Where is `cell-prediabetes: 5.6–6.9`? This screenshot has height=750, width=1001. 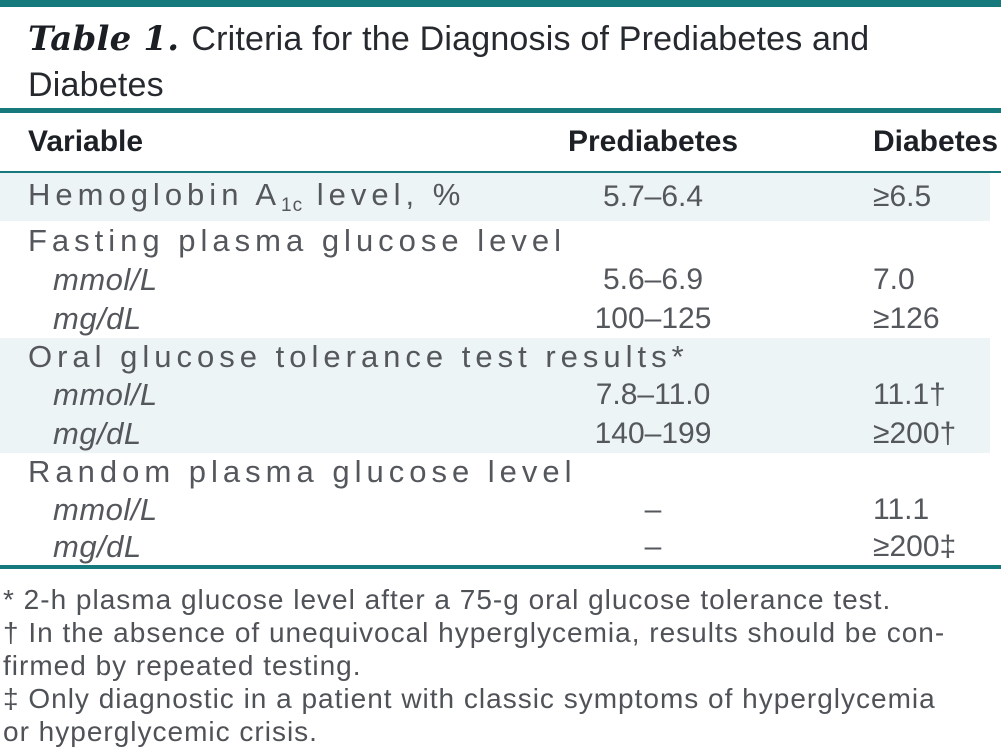 cell-prediabetes: 5.6–6.9 is located at coordinates (653, 279).